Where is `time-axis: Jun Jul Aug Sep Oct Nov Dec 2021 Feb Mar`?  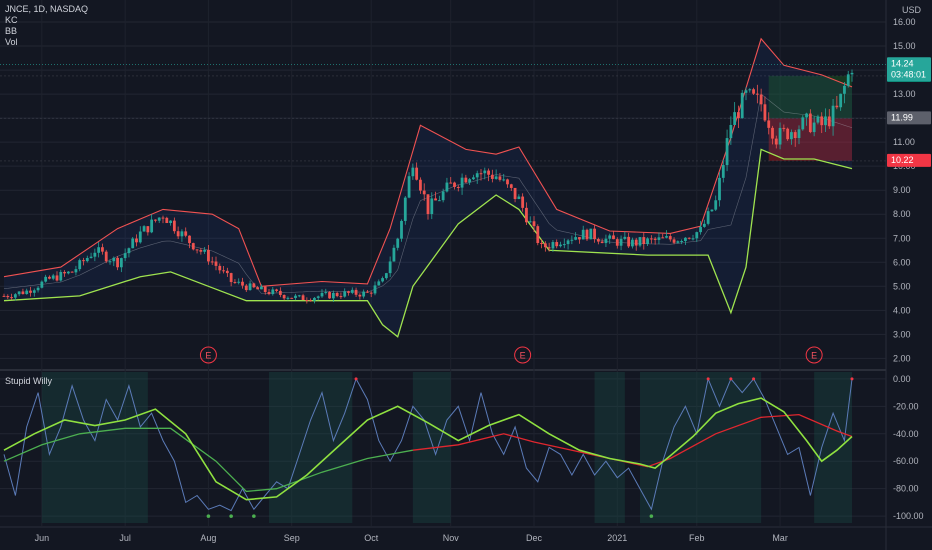 time-axis: Jun Jul Aug Sep Oct Nov Dec 2021 Feb Mar is located at coordinates (411, 538).